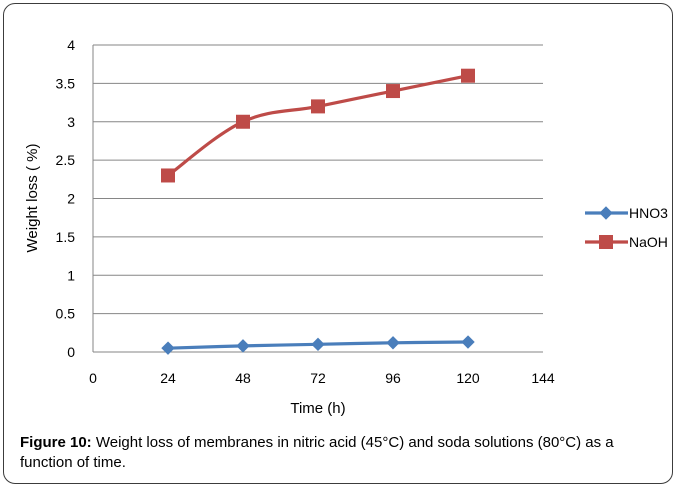 The width and height of the screenshot is (678, 489). I want to click on y-axis-label: Weight loss ( %), so click(32, 198).